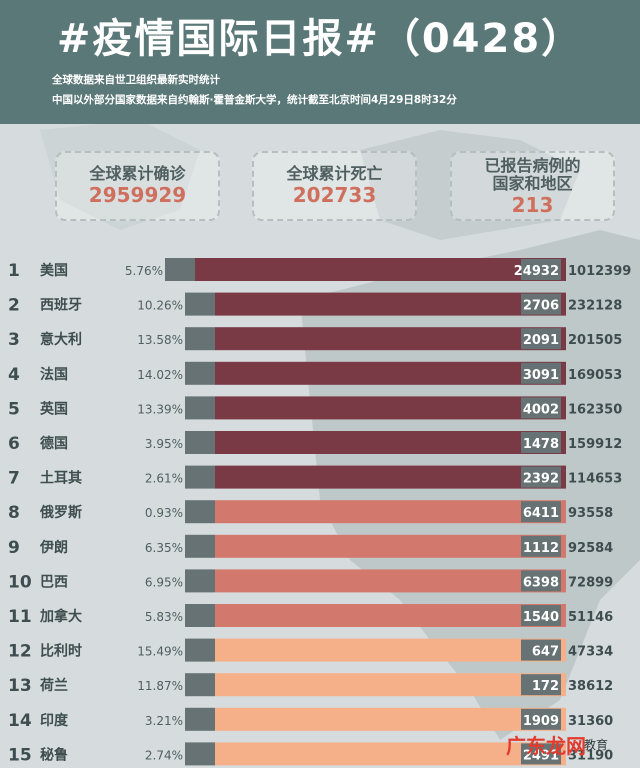 The height and width of the screenshot is (768, 640). What do you see at coordinates (14, 340) in the screenshot?
I see `rank-label: 3` at bounding box center [14, 340].